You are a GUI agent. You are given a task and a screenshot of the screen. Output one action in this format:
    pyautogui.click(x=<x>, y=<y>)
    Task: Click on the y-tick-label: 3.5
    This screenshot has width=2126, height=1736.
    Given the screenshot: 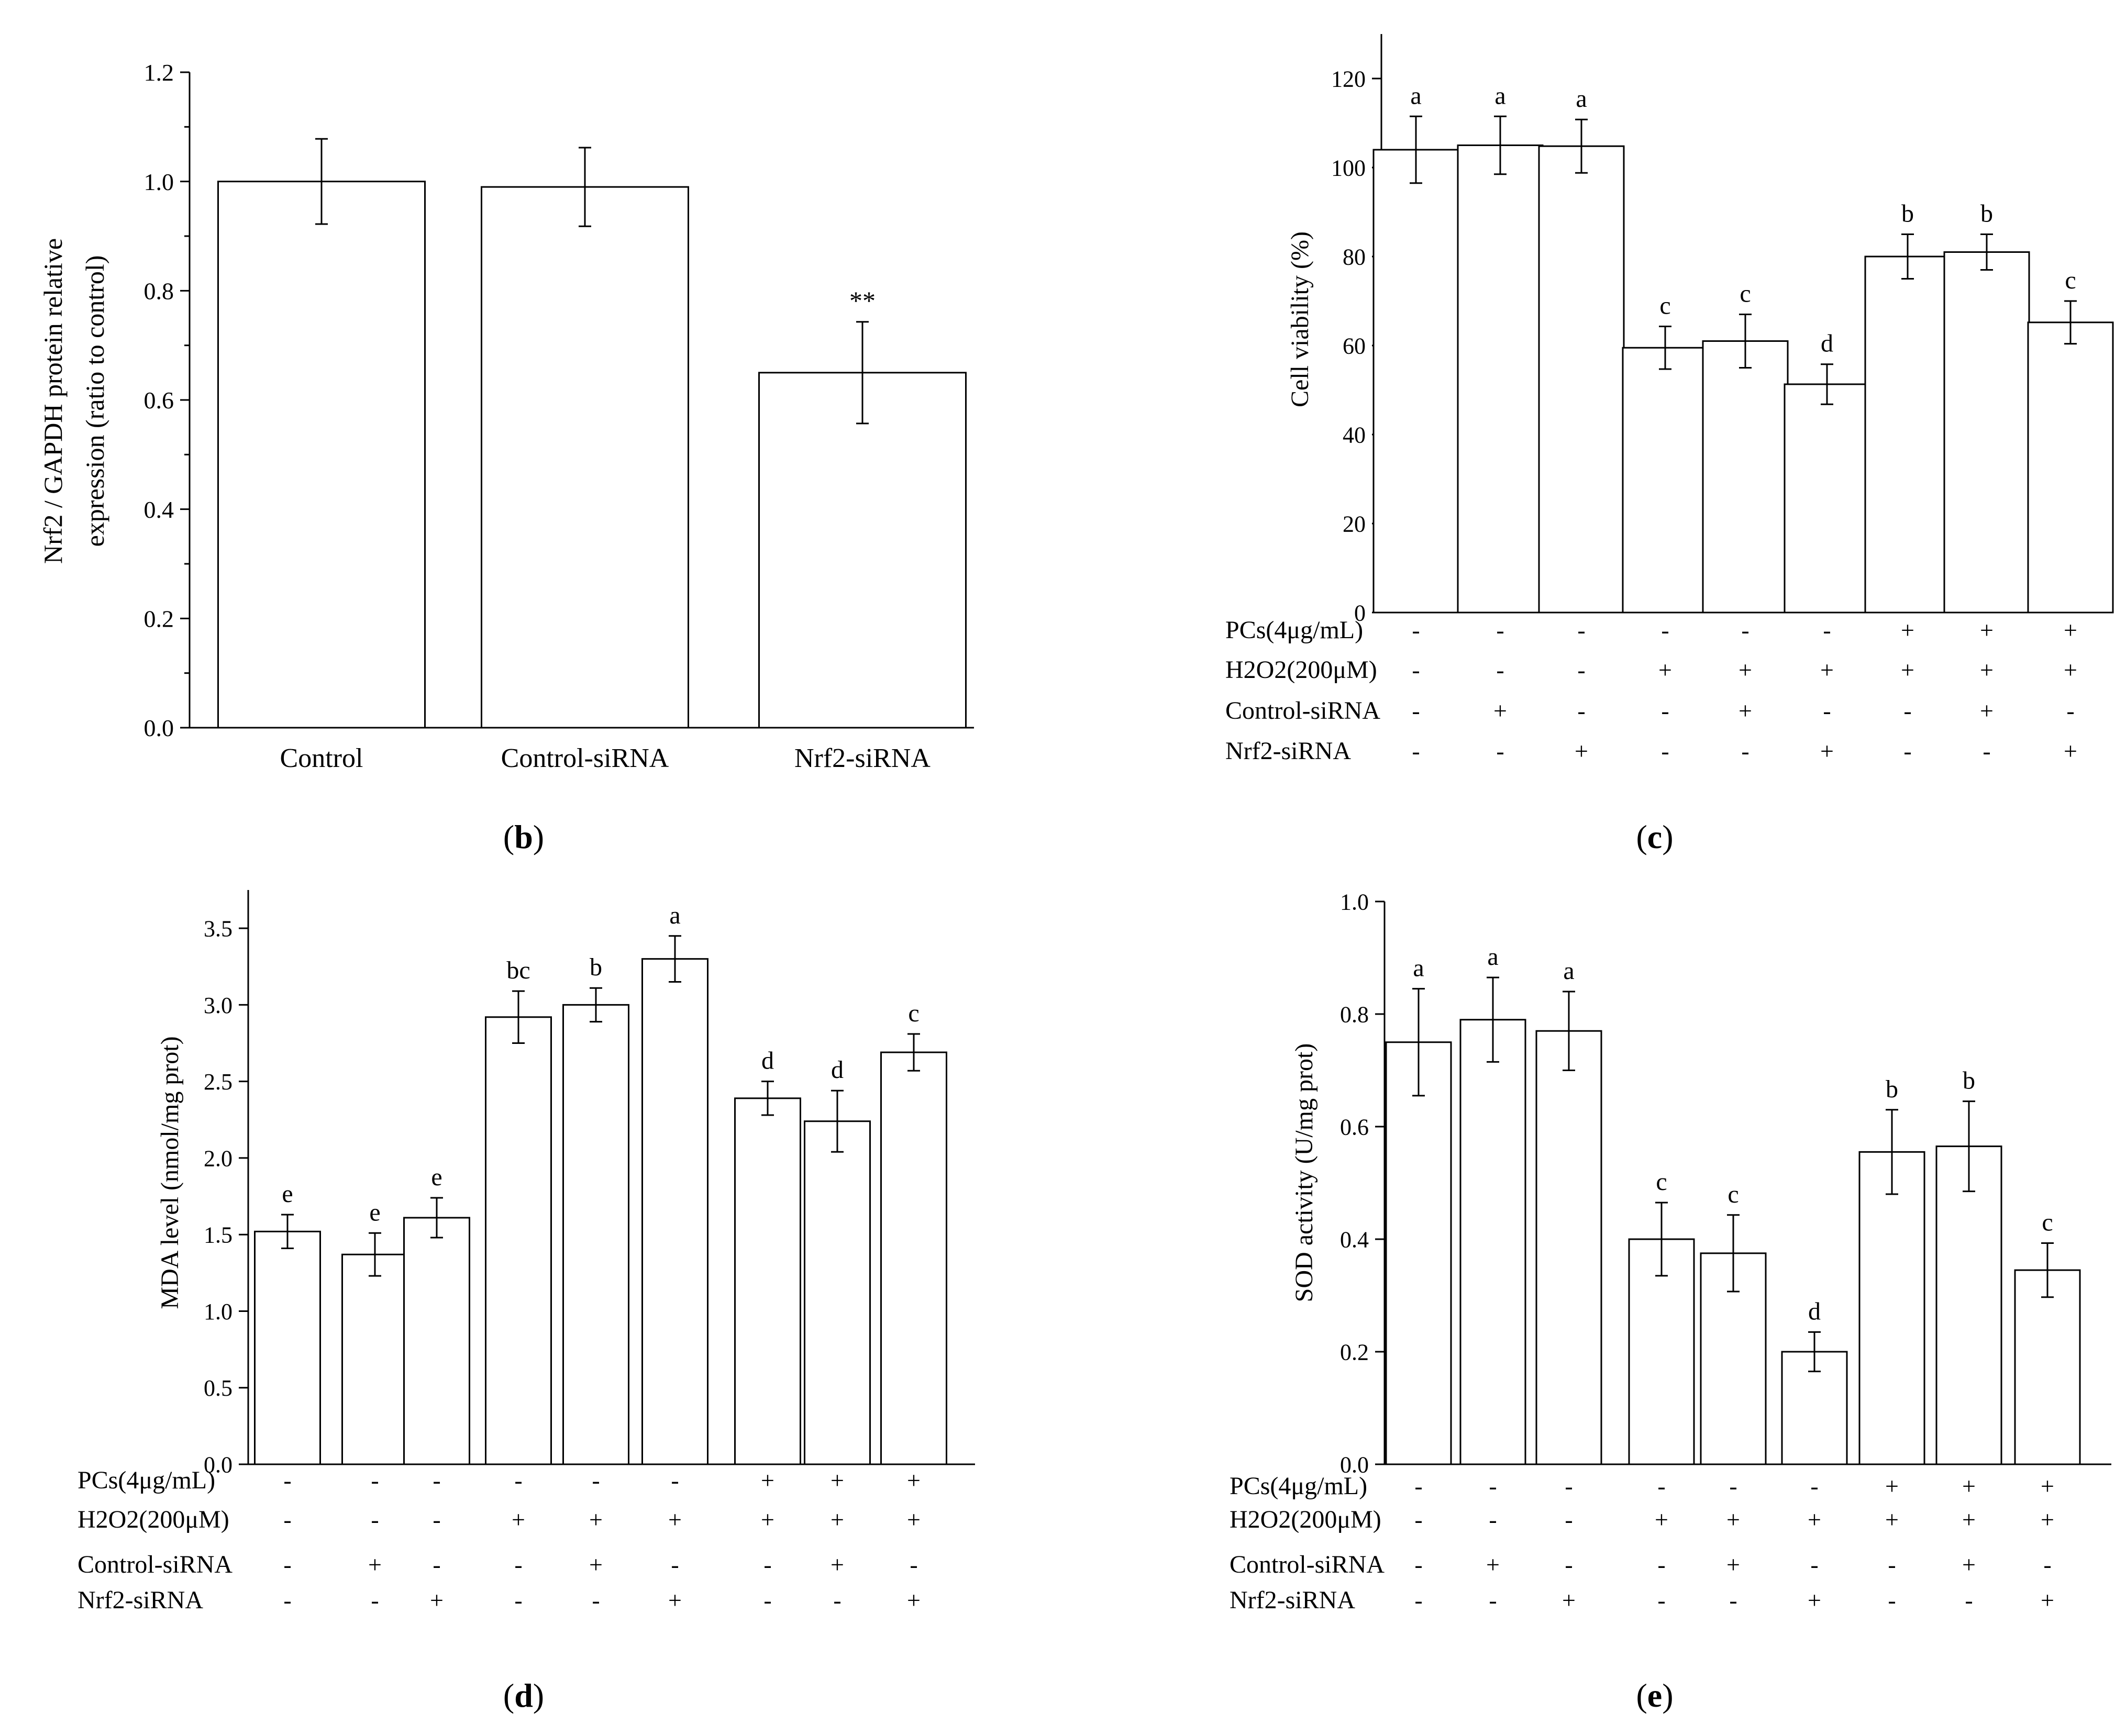 What is the action you would take?
    pyautogui.click(x=218, y=929)
    